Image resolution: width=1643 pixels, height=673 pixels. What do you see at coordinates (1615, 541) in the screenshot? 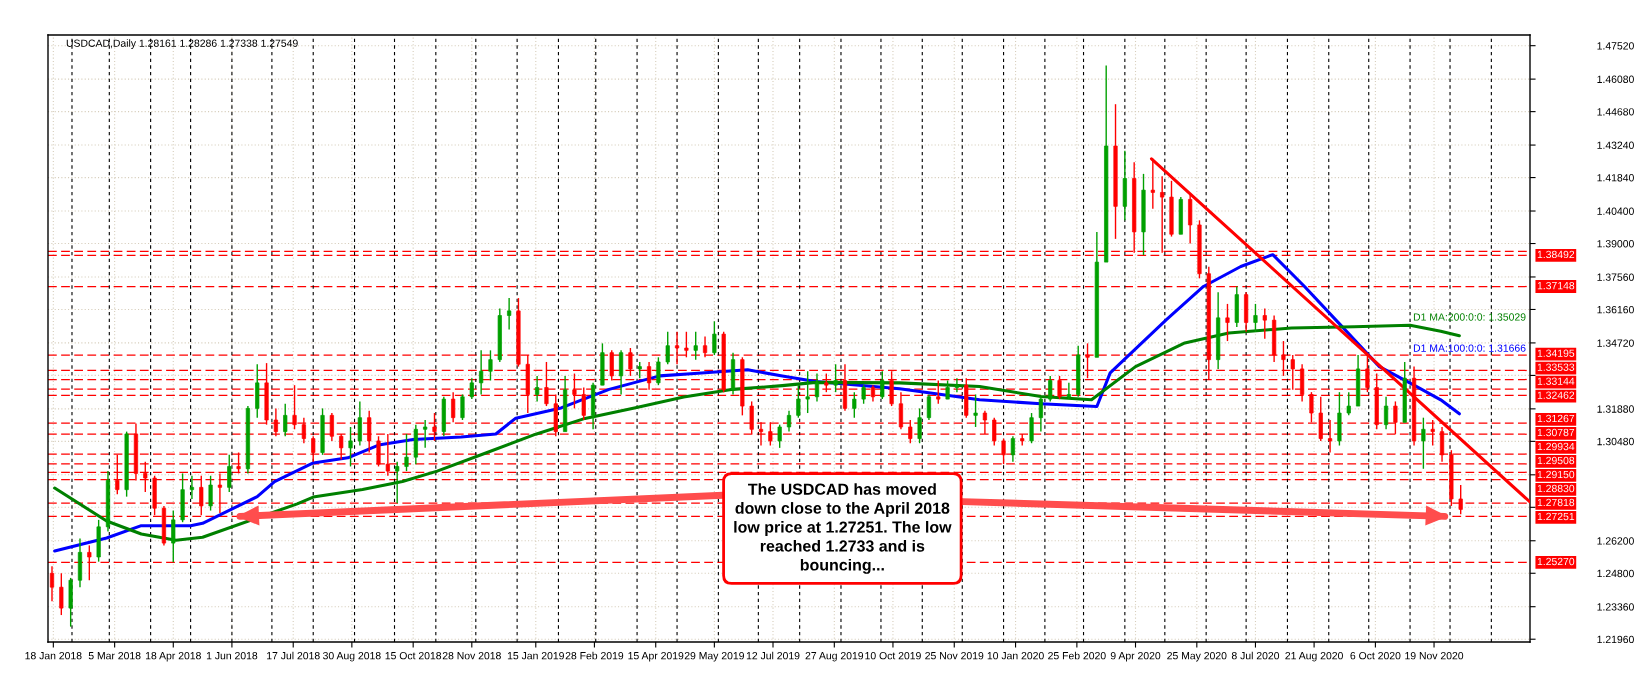
I see `y-tick-label: 1.26200` at bounding box center [1615, 541].